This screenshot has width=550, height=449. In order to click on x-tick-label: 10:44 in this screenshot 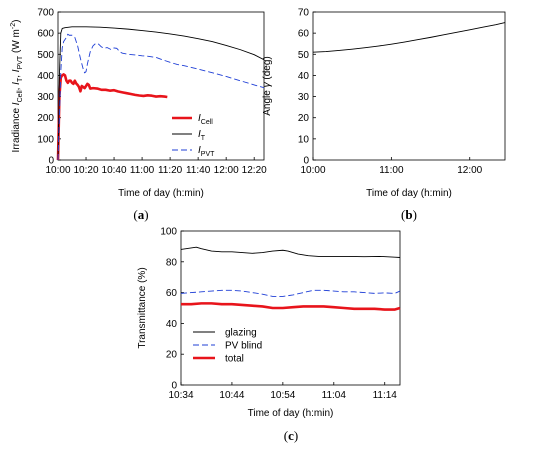, I will do `click(231, 395)`.